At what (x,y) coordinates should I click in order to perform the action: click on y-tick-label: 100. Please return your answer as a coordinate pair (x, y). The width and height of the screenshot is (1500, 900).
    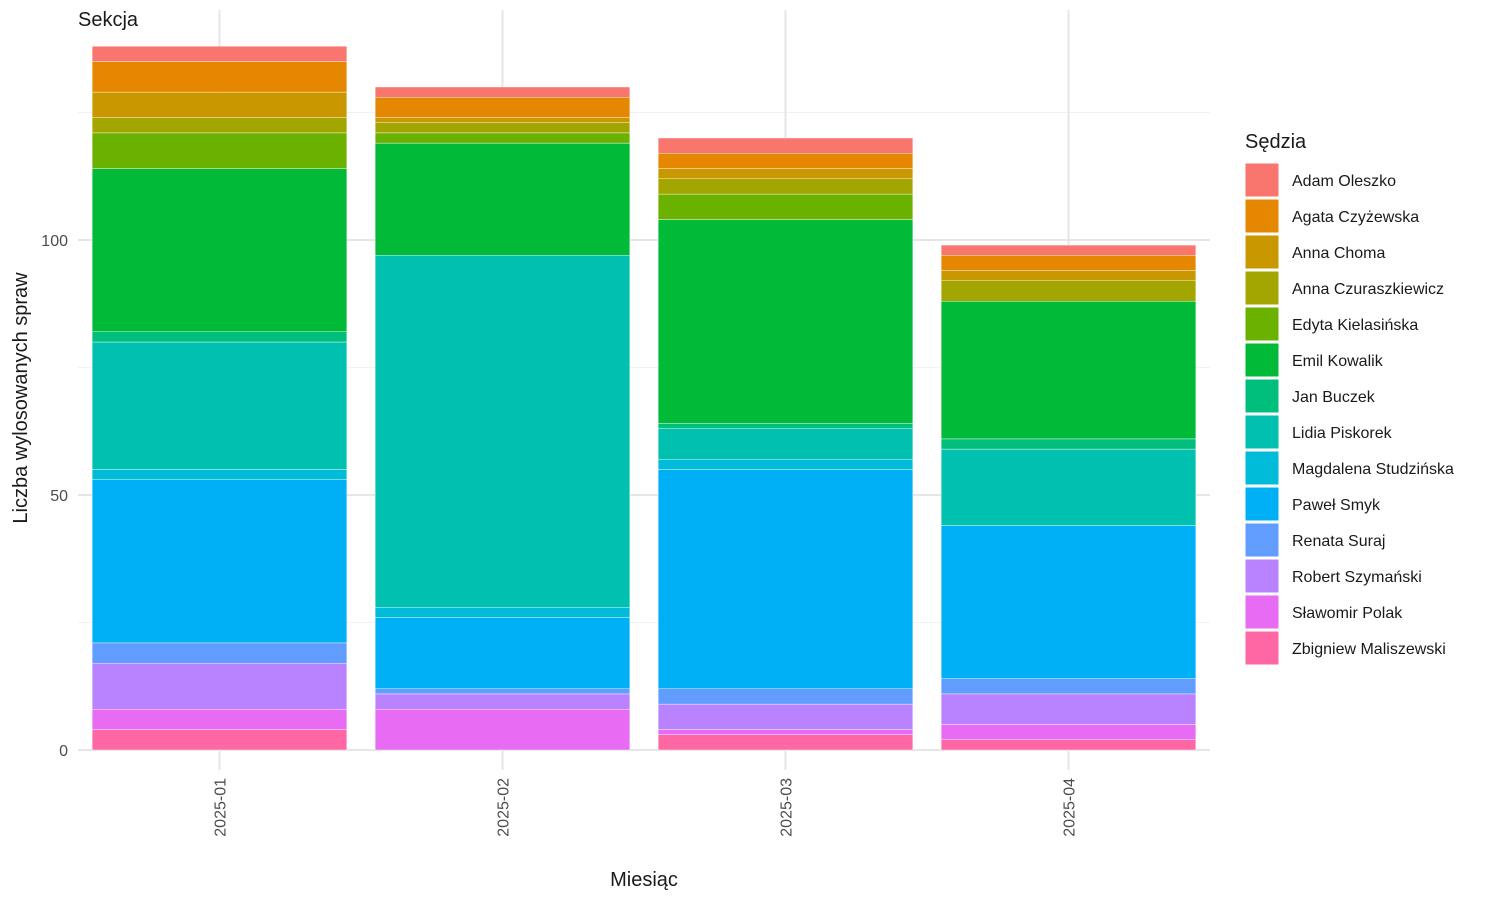
    Looking at the image, I should click on (54, 241).